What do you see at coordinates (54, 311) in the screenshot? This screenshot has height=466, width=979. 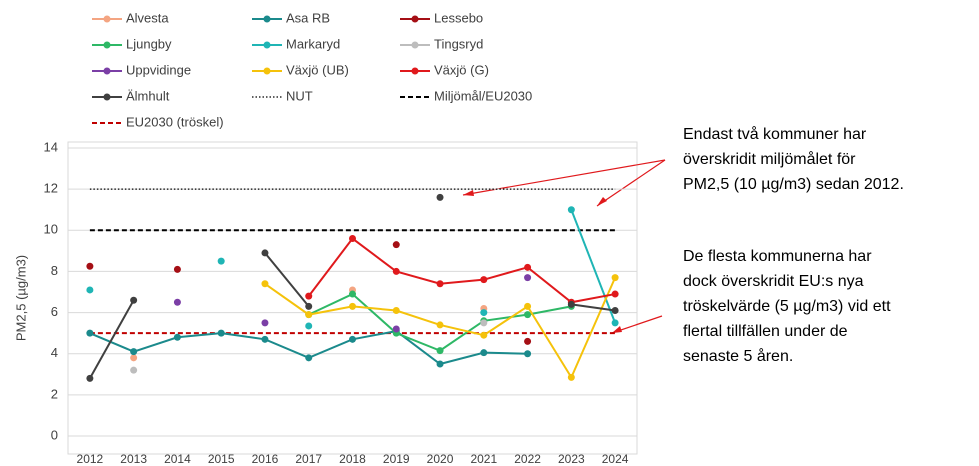 I see `y-tick-label: 6` at bounding box center [54, 311].